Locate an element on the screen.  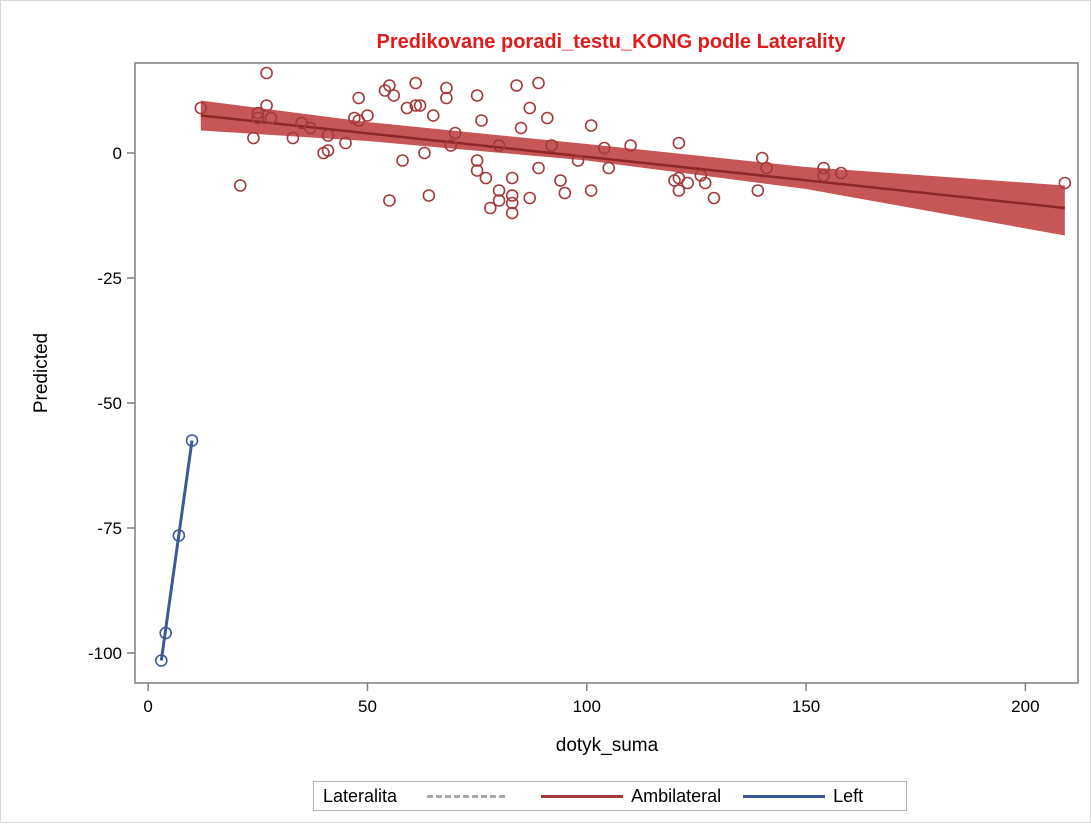
x-tick-label-200: 200 is located at coordinates (1025, 706).